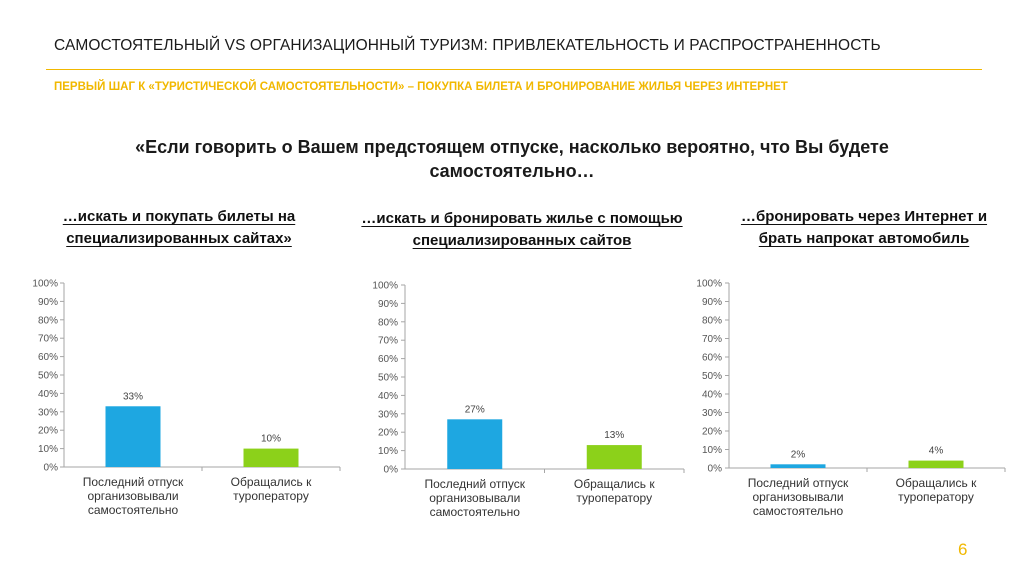  What do you see at coordinates (522, 218) in the screenshot?
I see `chart-2-title-line-1: …искать и бронировать жилье с помощью` at bounding box center [522, 218].